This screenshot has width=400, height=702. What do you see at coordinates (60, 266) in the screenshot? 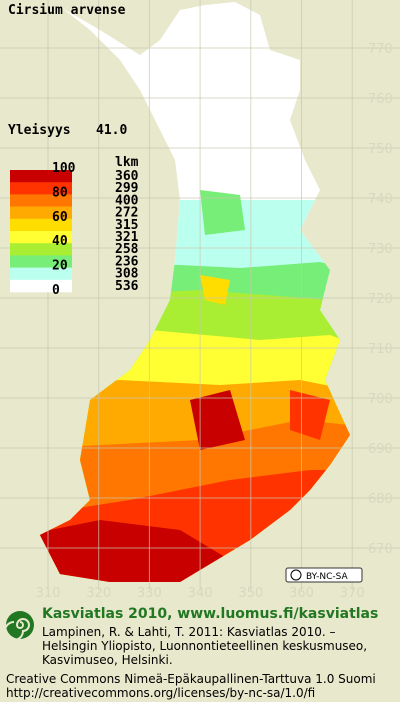
I see `legend-scale-label: 20` at bounding box center [60, 266].